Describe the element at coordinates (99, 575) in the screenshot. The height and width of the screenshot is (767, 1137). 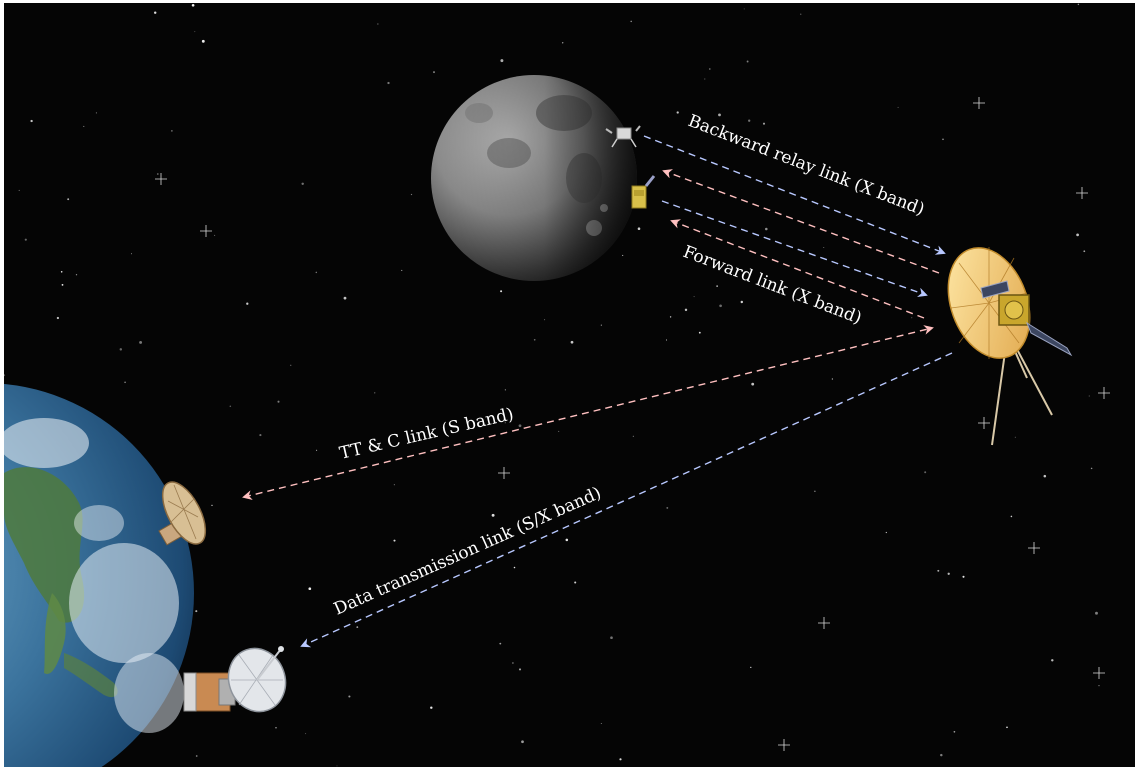
I see `earth-icon` at that location.